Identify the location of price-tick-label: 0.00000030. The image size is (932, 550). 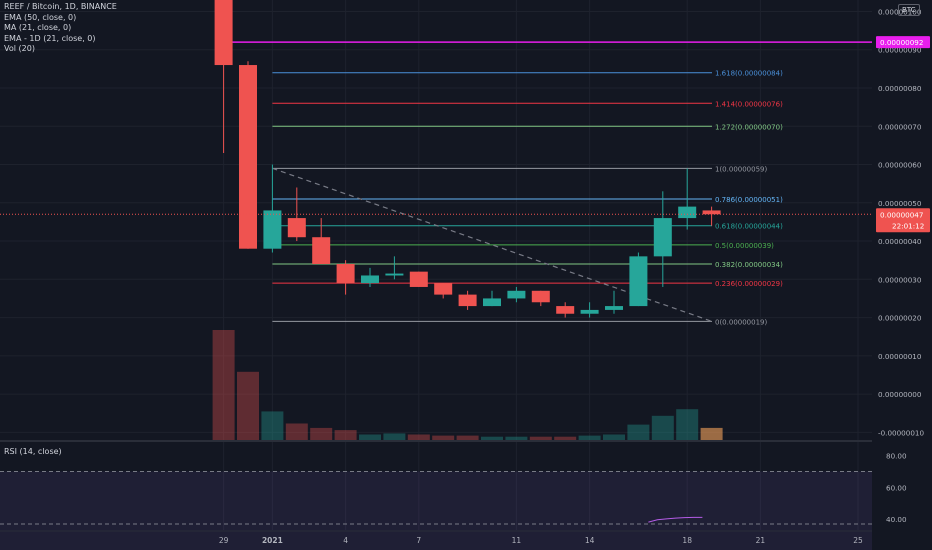
(900, 279).